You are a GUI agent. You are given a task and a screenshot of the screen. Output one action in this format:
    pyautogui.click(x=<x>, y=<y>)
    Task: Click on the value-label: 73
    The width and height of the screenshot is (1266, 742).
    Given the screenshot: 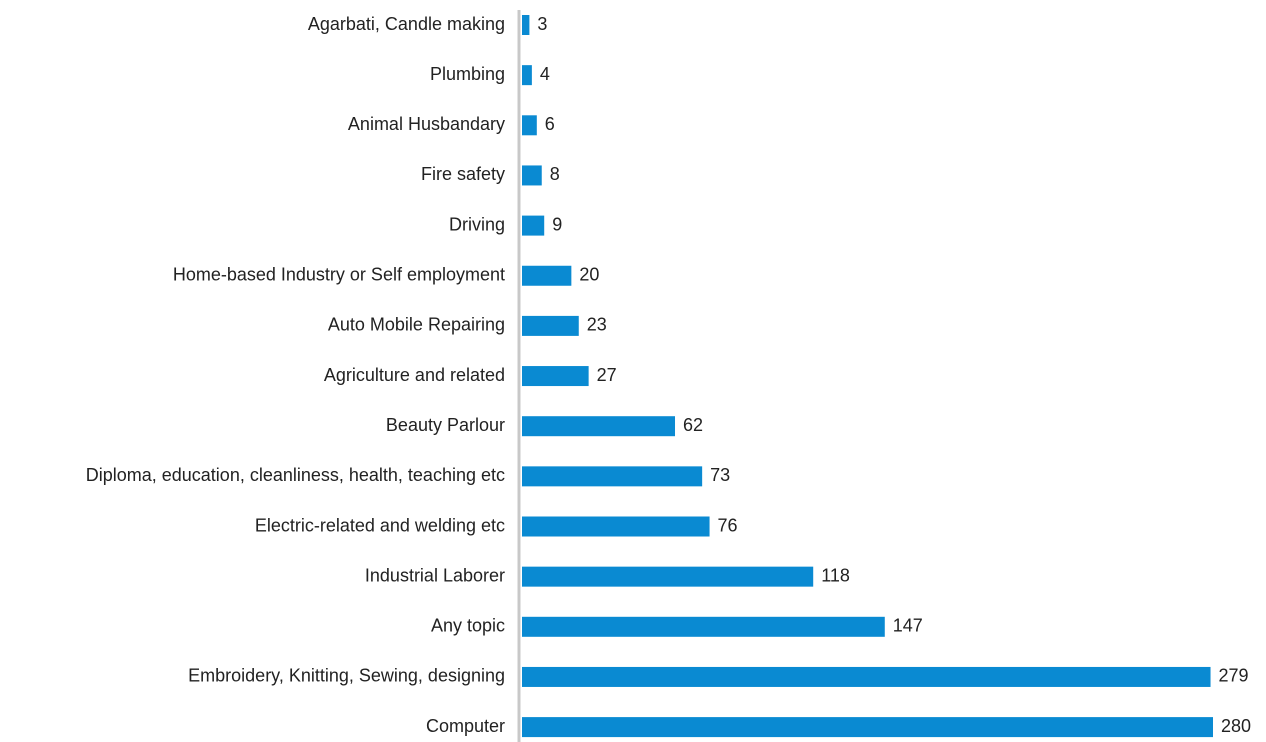 What is the action you would take?
    pyautogui.click(x=720, y=475)
    